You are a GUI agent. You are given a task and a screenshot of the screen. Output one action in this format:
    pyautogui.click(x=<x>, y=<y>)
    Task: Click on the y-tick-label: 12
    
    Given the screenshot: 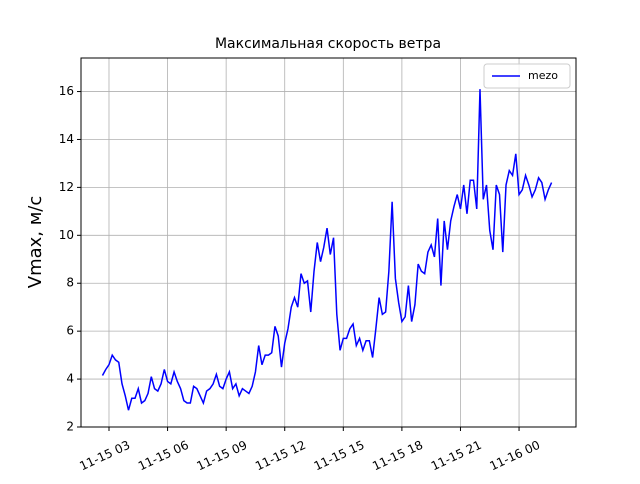 What is the action you would take?
    pyautogui.click(x=66, y=187)
    